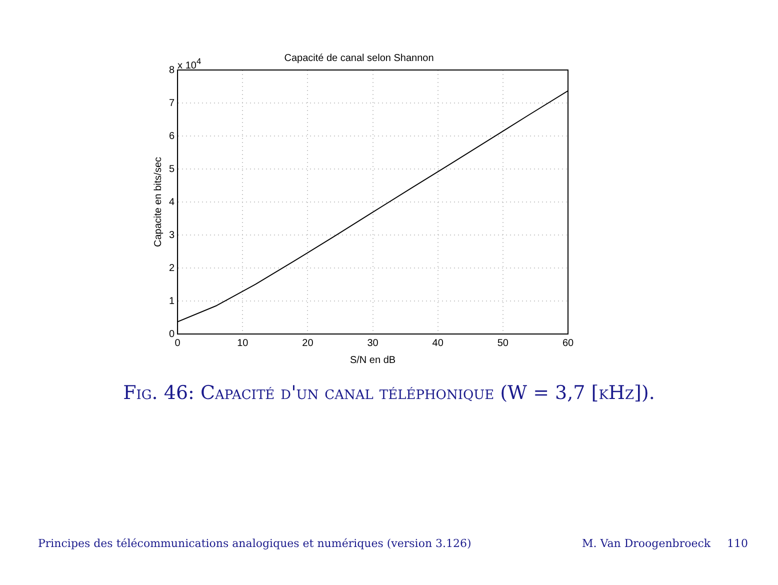 Image resolution: width=778 pixels, height=585 pixels. What do you see at coordinates (255, 543) in the screenshot?
I see `text: Principes des télécommunications analogiques et numériques (version 3.126)` at bounding box center [255, 543].